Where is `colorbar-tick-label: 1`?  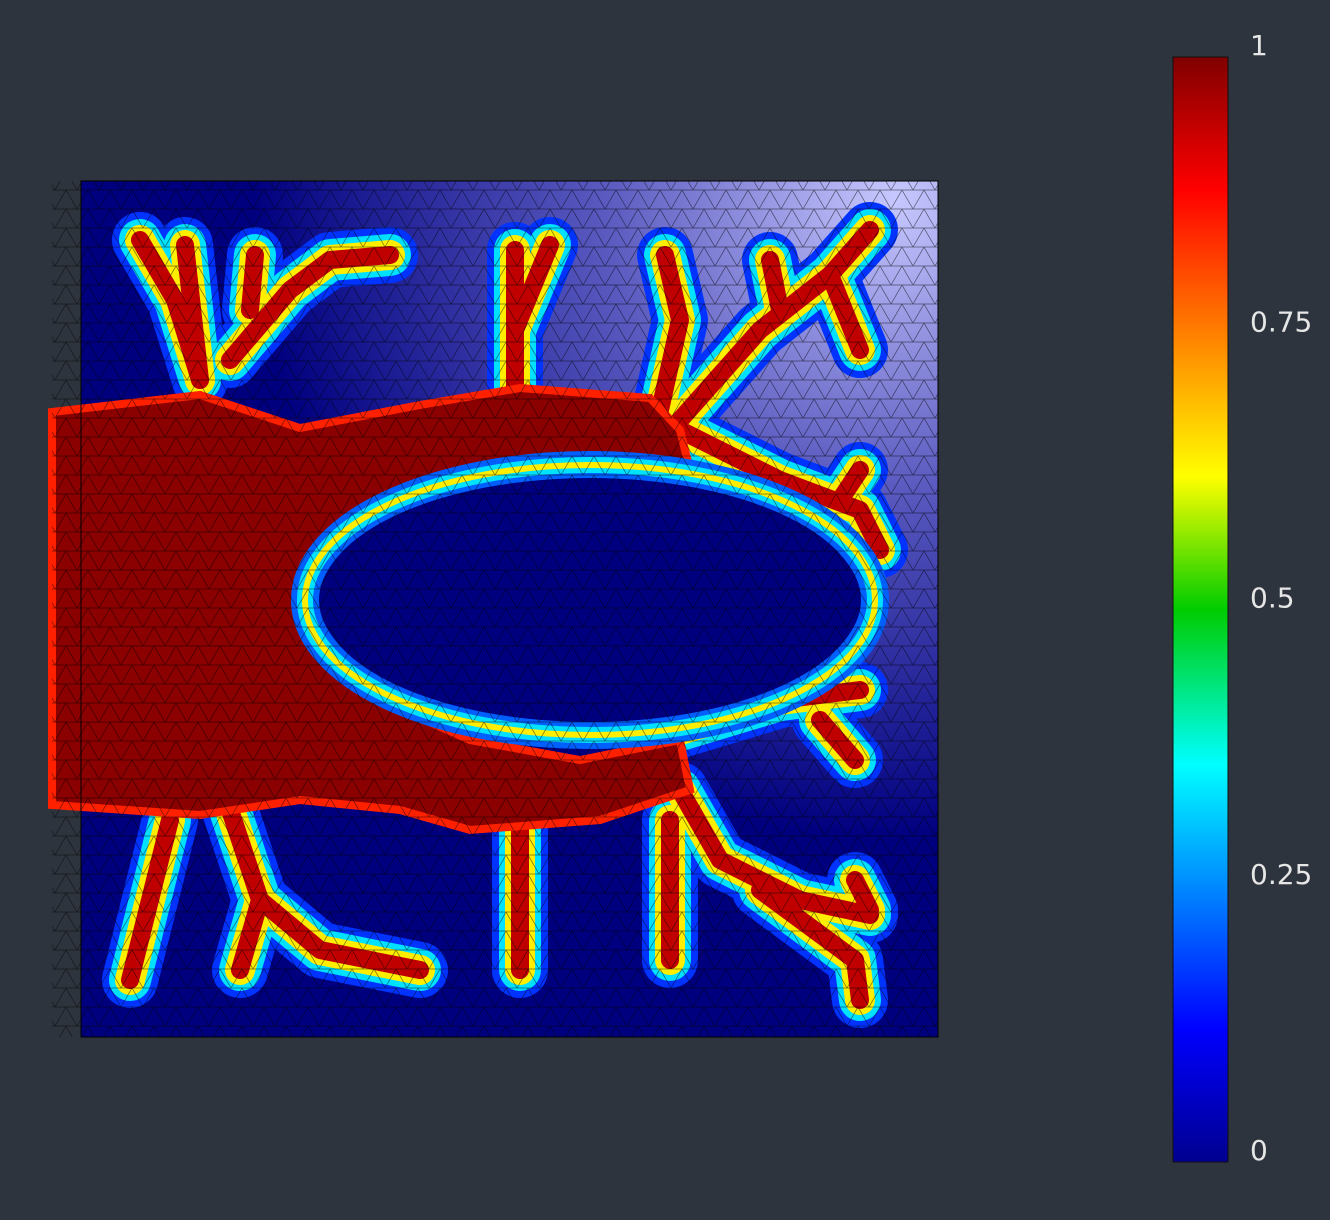
colorbar-tick-label: 1 is located at coordinates (1259, 45).